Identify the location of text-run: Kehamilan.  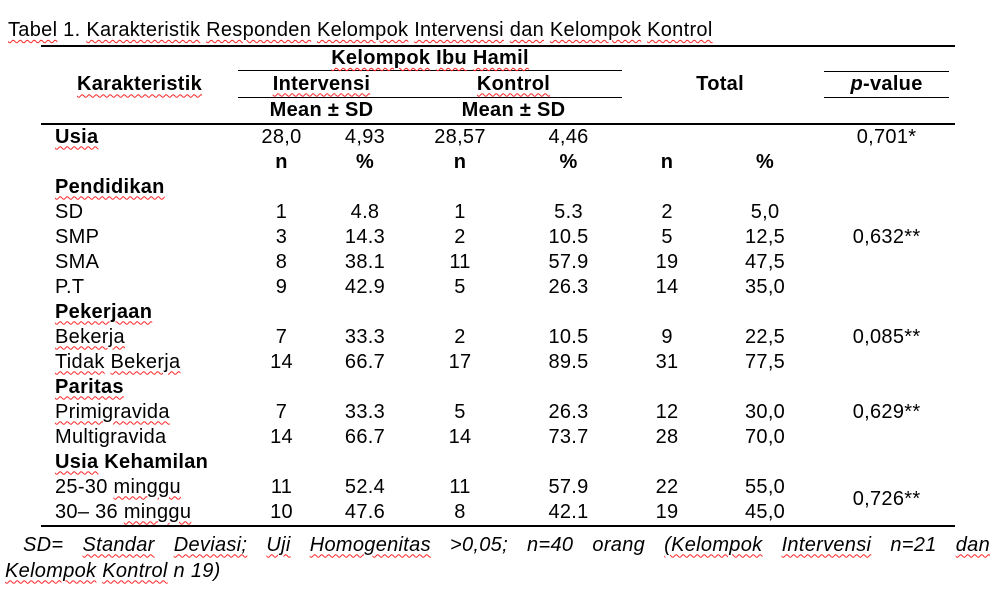
(153, 461).